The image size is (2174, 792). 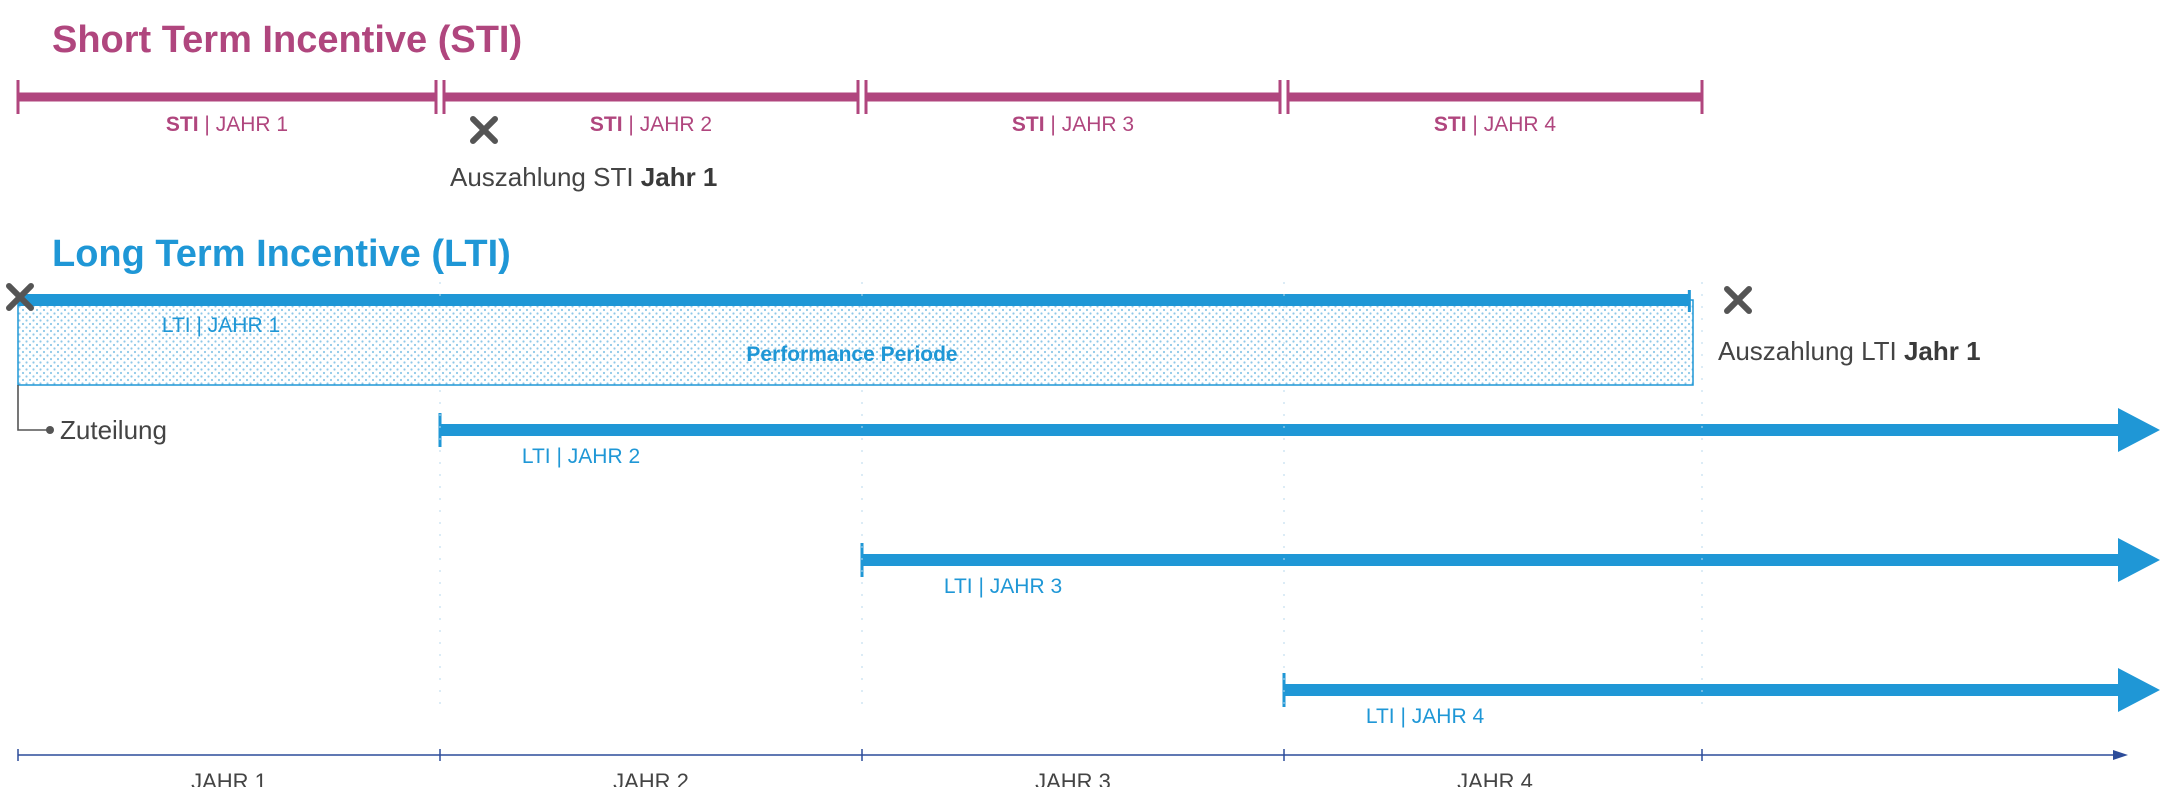 I want to click on grant-marker: Zuteilung, so click(x=92, y=415).